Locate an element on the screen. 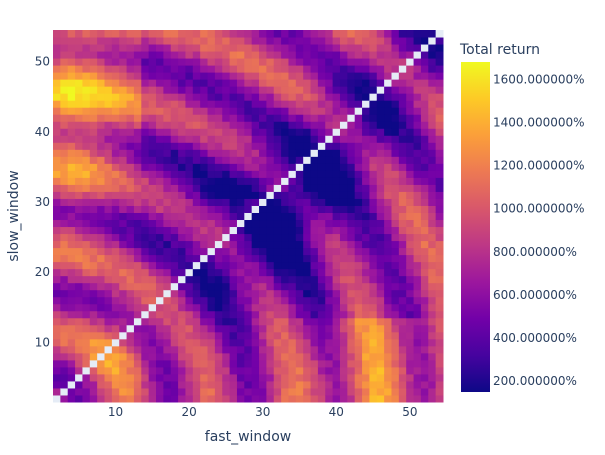  colorbar-tick-label: 200.000000% is located at coordinates (535, 381).